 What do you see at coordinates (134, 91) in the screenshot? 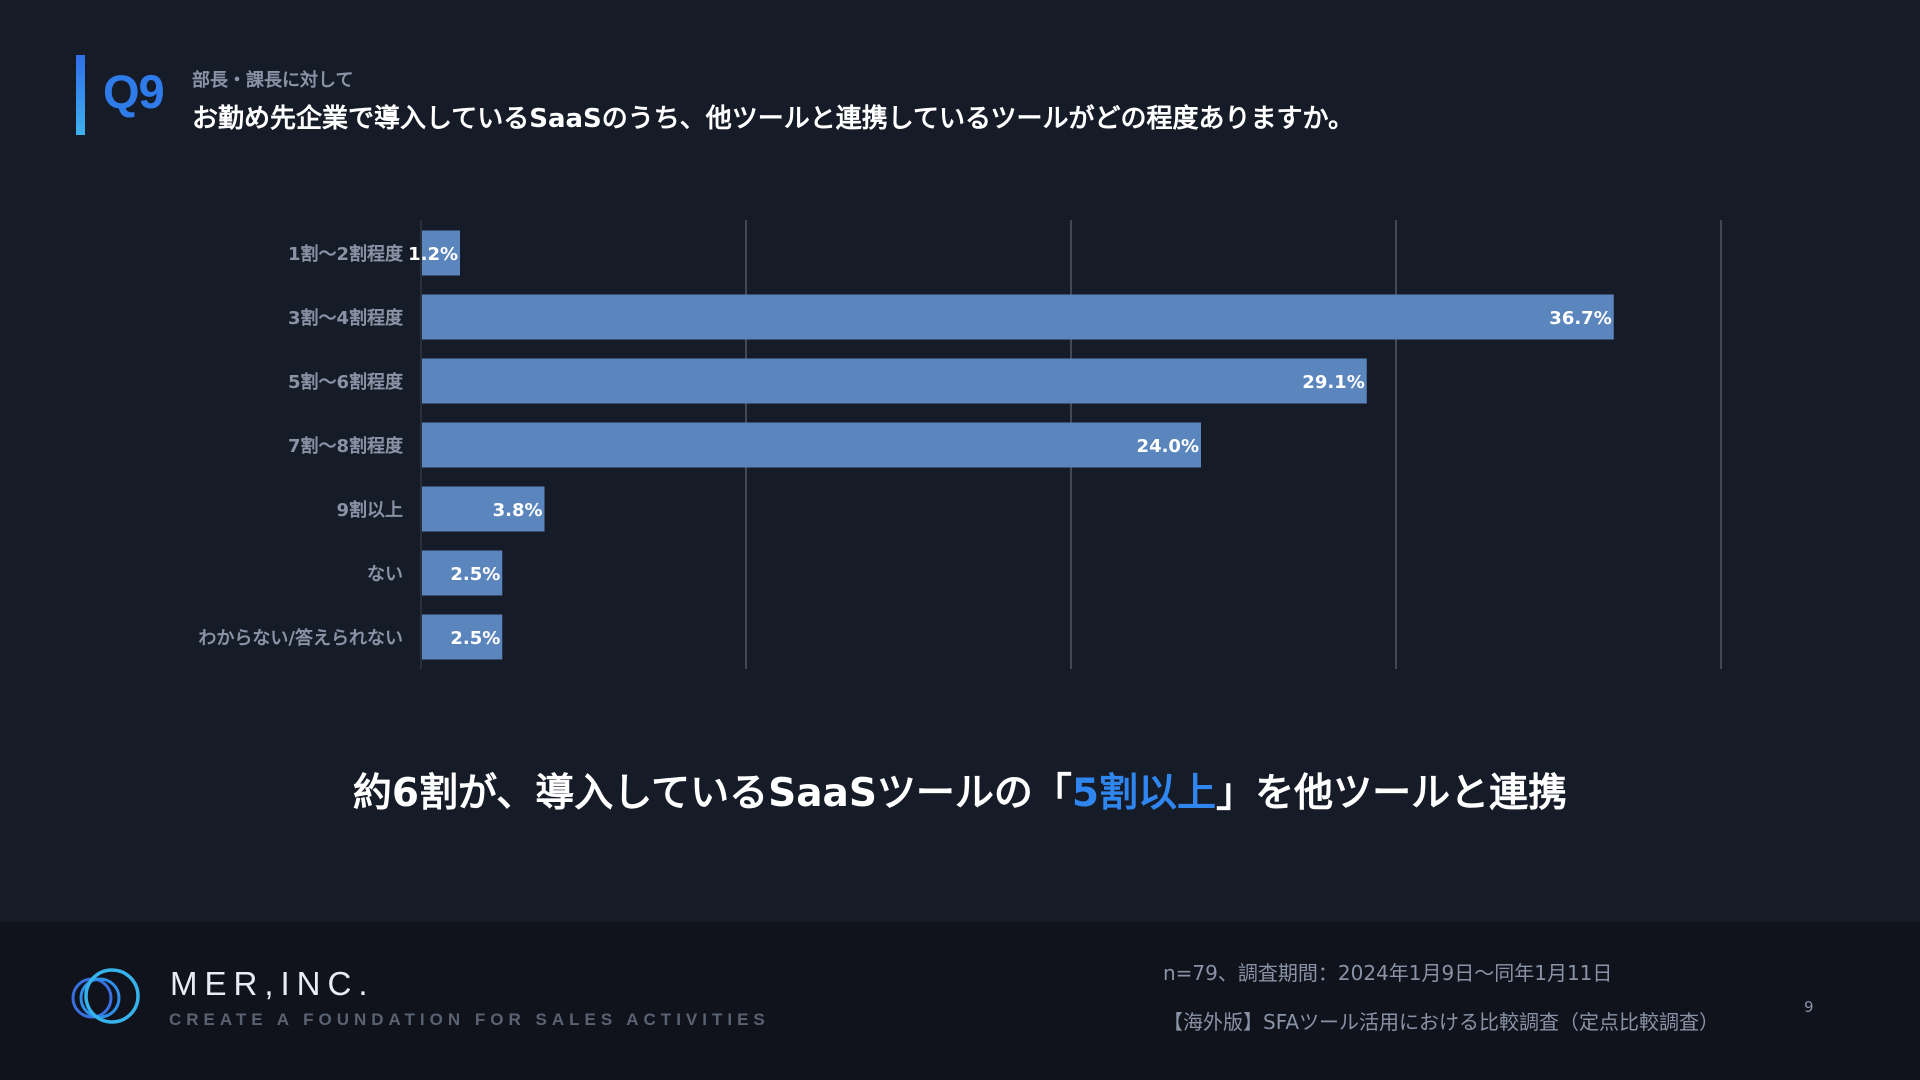
I see `question-number: Q9` at bounding box center [134, 91].